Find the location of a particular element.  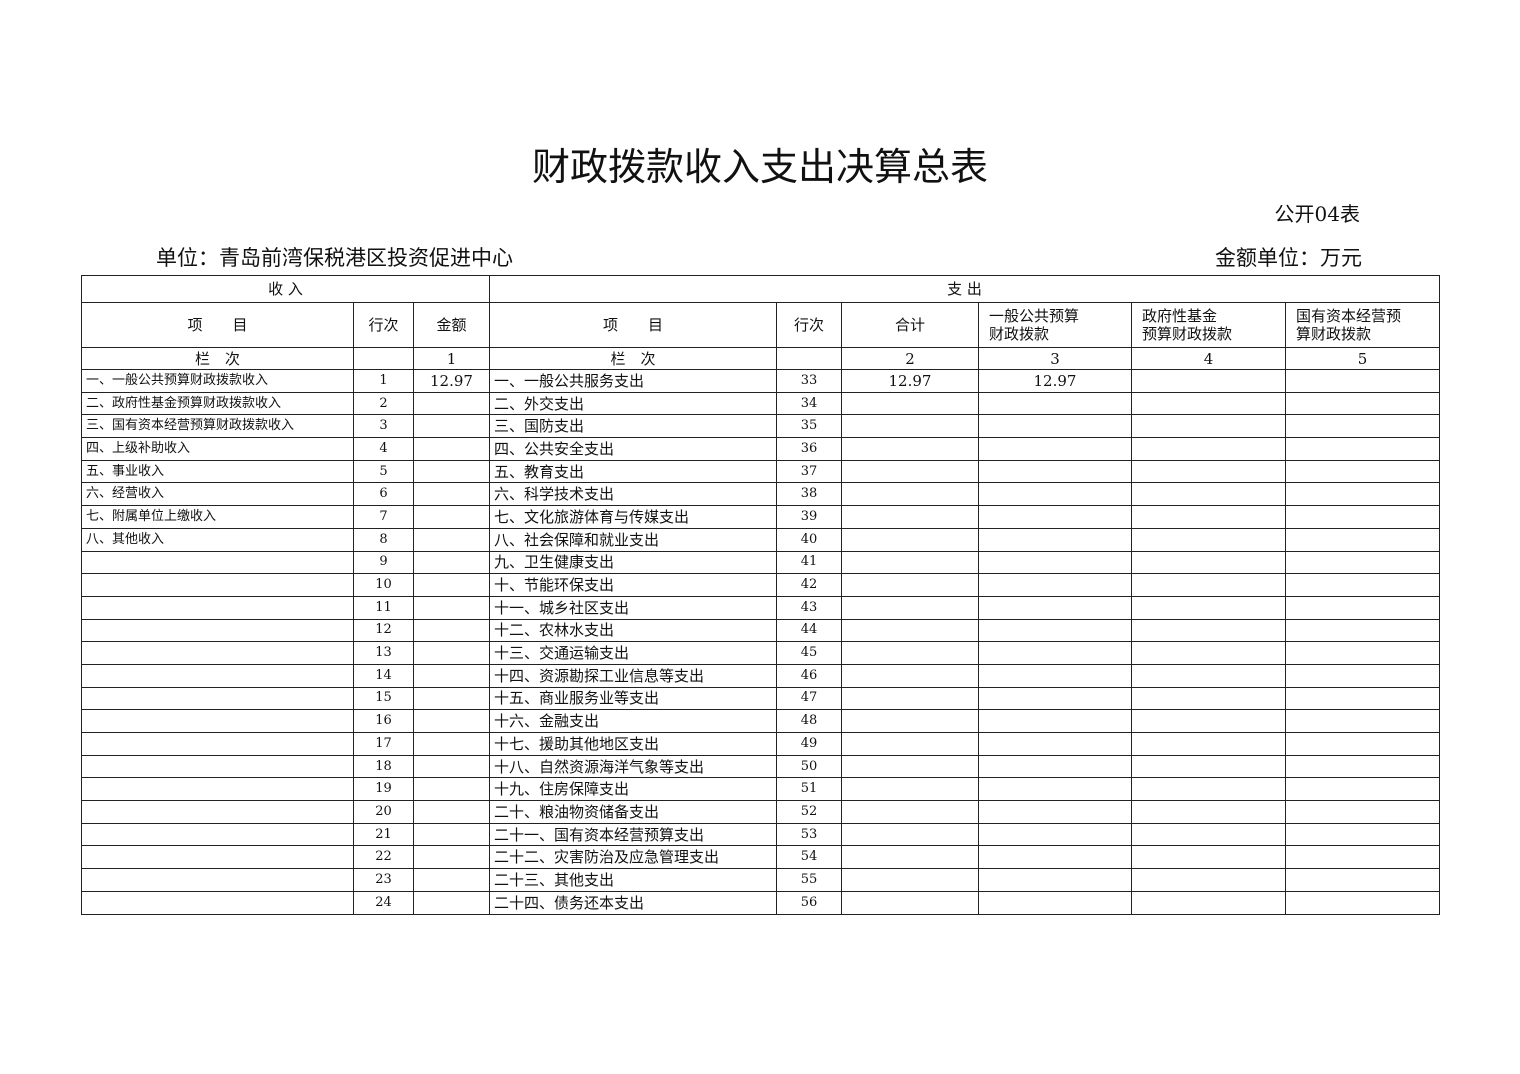

table-cell: 二十二、灾害防治及应急管理支出 is located at coordinates (633, 857).